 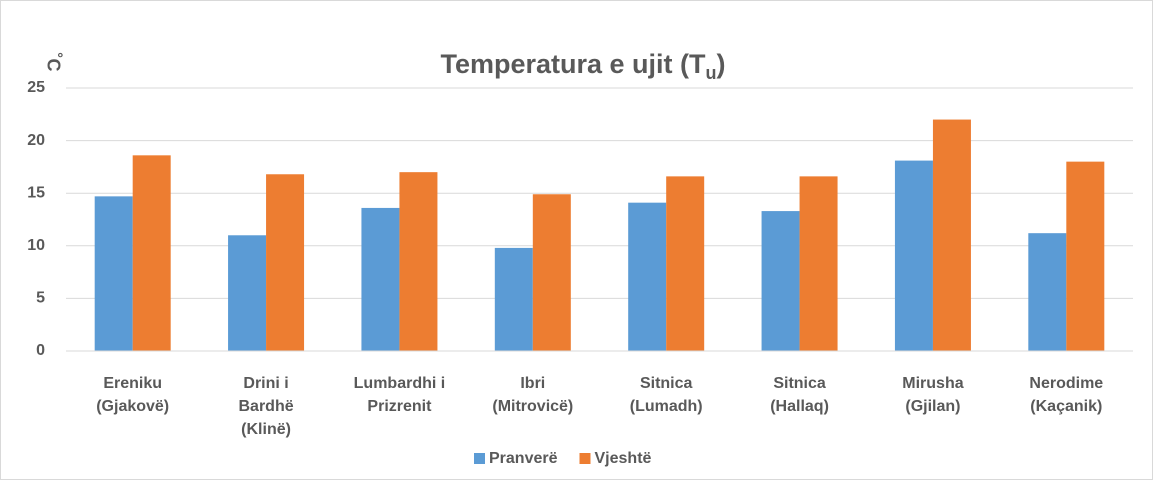 I want to click on title-main: Temperatura e ujit (T, so click(x=573, y=64).